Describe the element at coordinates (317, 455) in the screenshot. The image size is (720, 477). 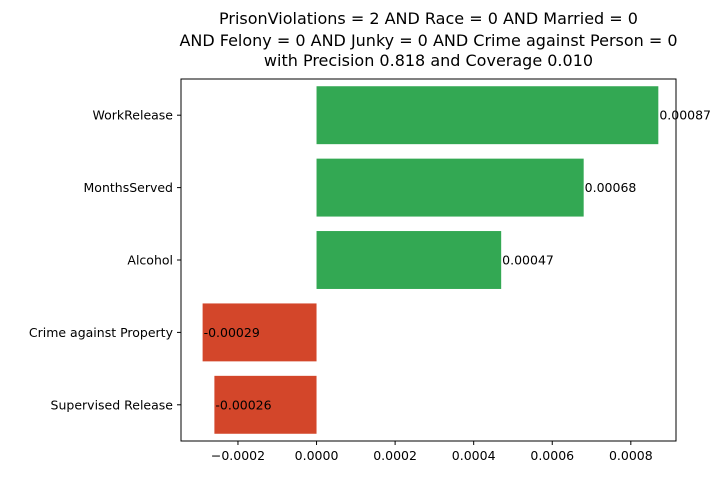
I see `x-tick-label: 0.0000` at that location.